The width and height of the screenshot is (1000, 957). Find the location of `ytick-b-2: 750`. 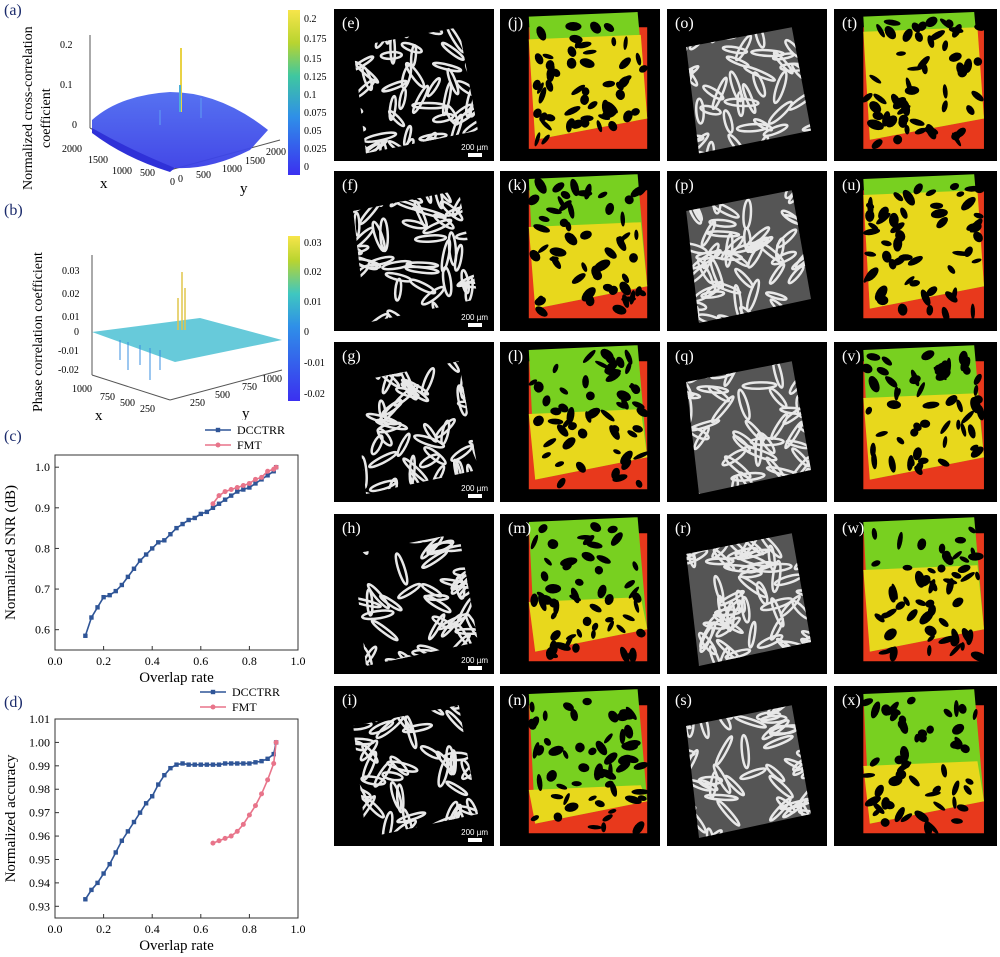

ytick-b-2: 750 is located at coordinates (249, 387).